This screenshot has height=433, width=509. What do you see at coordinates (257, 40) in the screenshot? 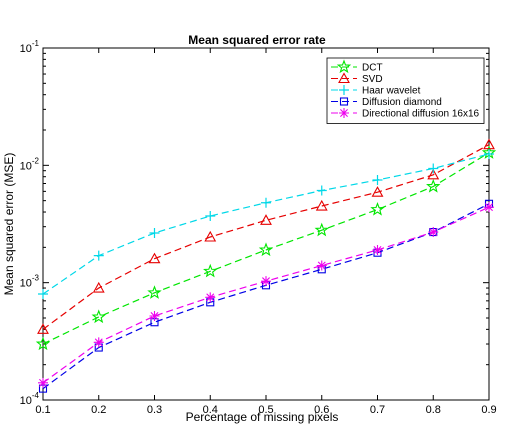
I see `chart-title: Mean squared error rate` at bounding box center [257, 40].